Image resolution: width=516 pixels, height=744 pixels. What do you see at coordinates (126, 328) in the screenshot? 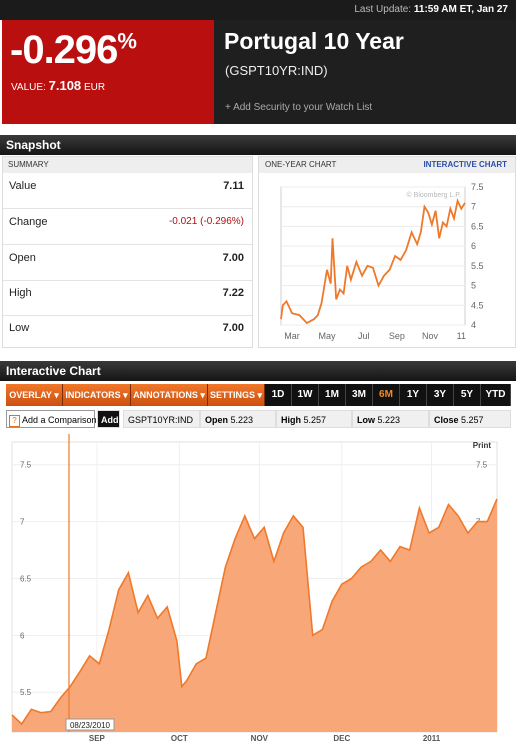
I see `summary-row: Low 7.00` at bounding box center [126, 328].